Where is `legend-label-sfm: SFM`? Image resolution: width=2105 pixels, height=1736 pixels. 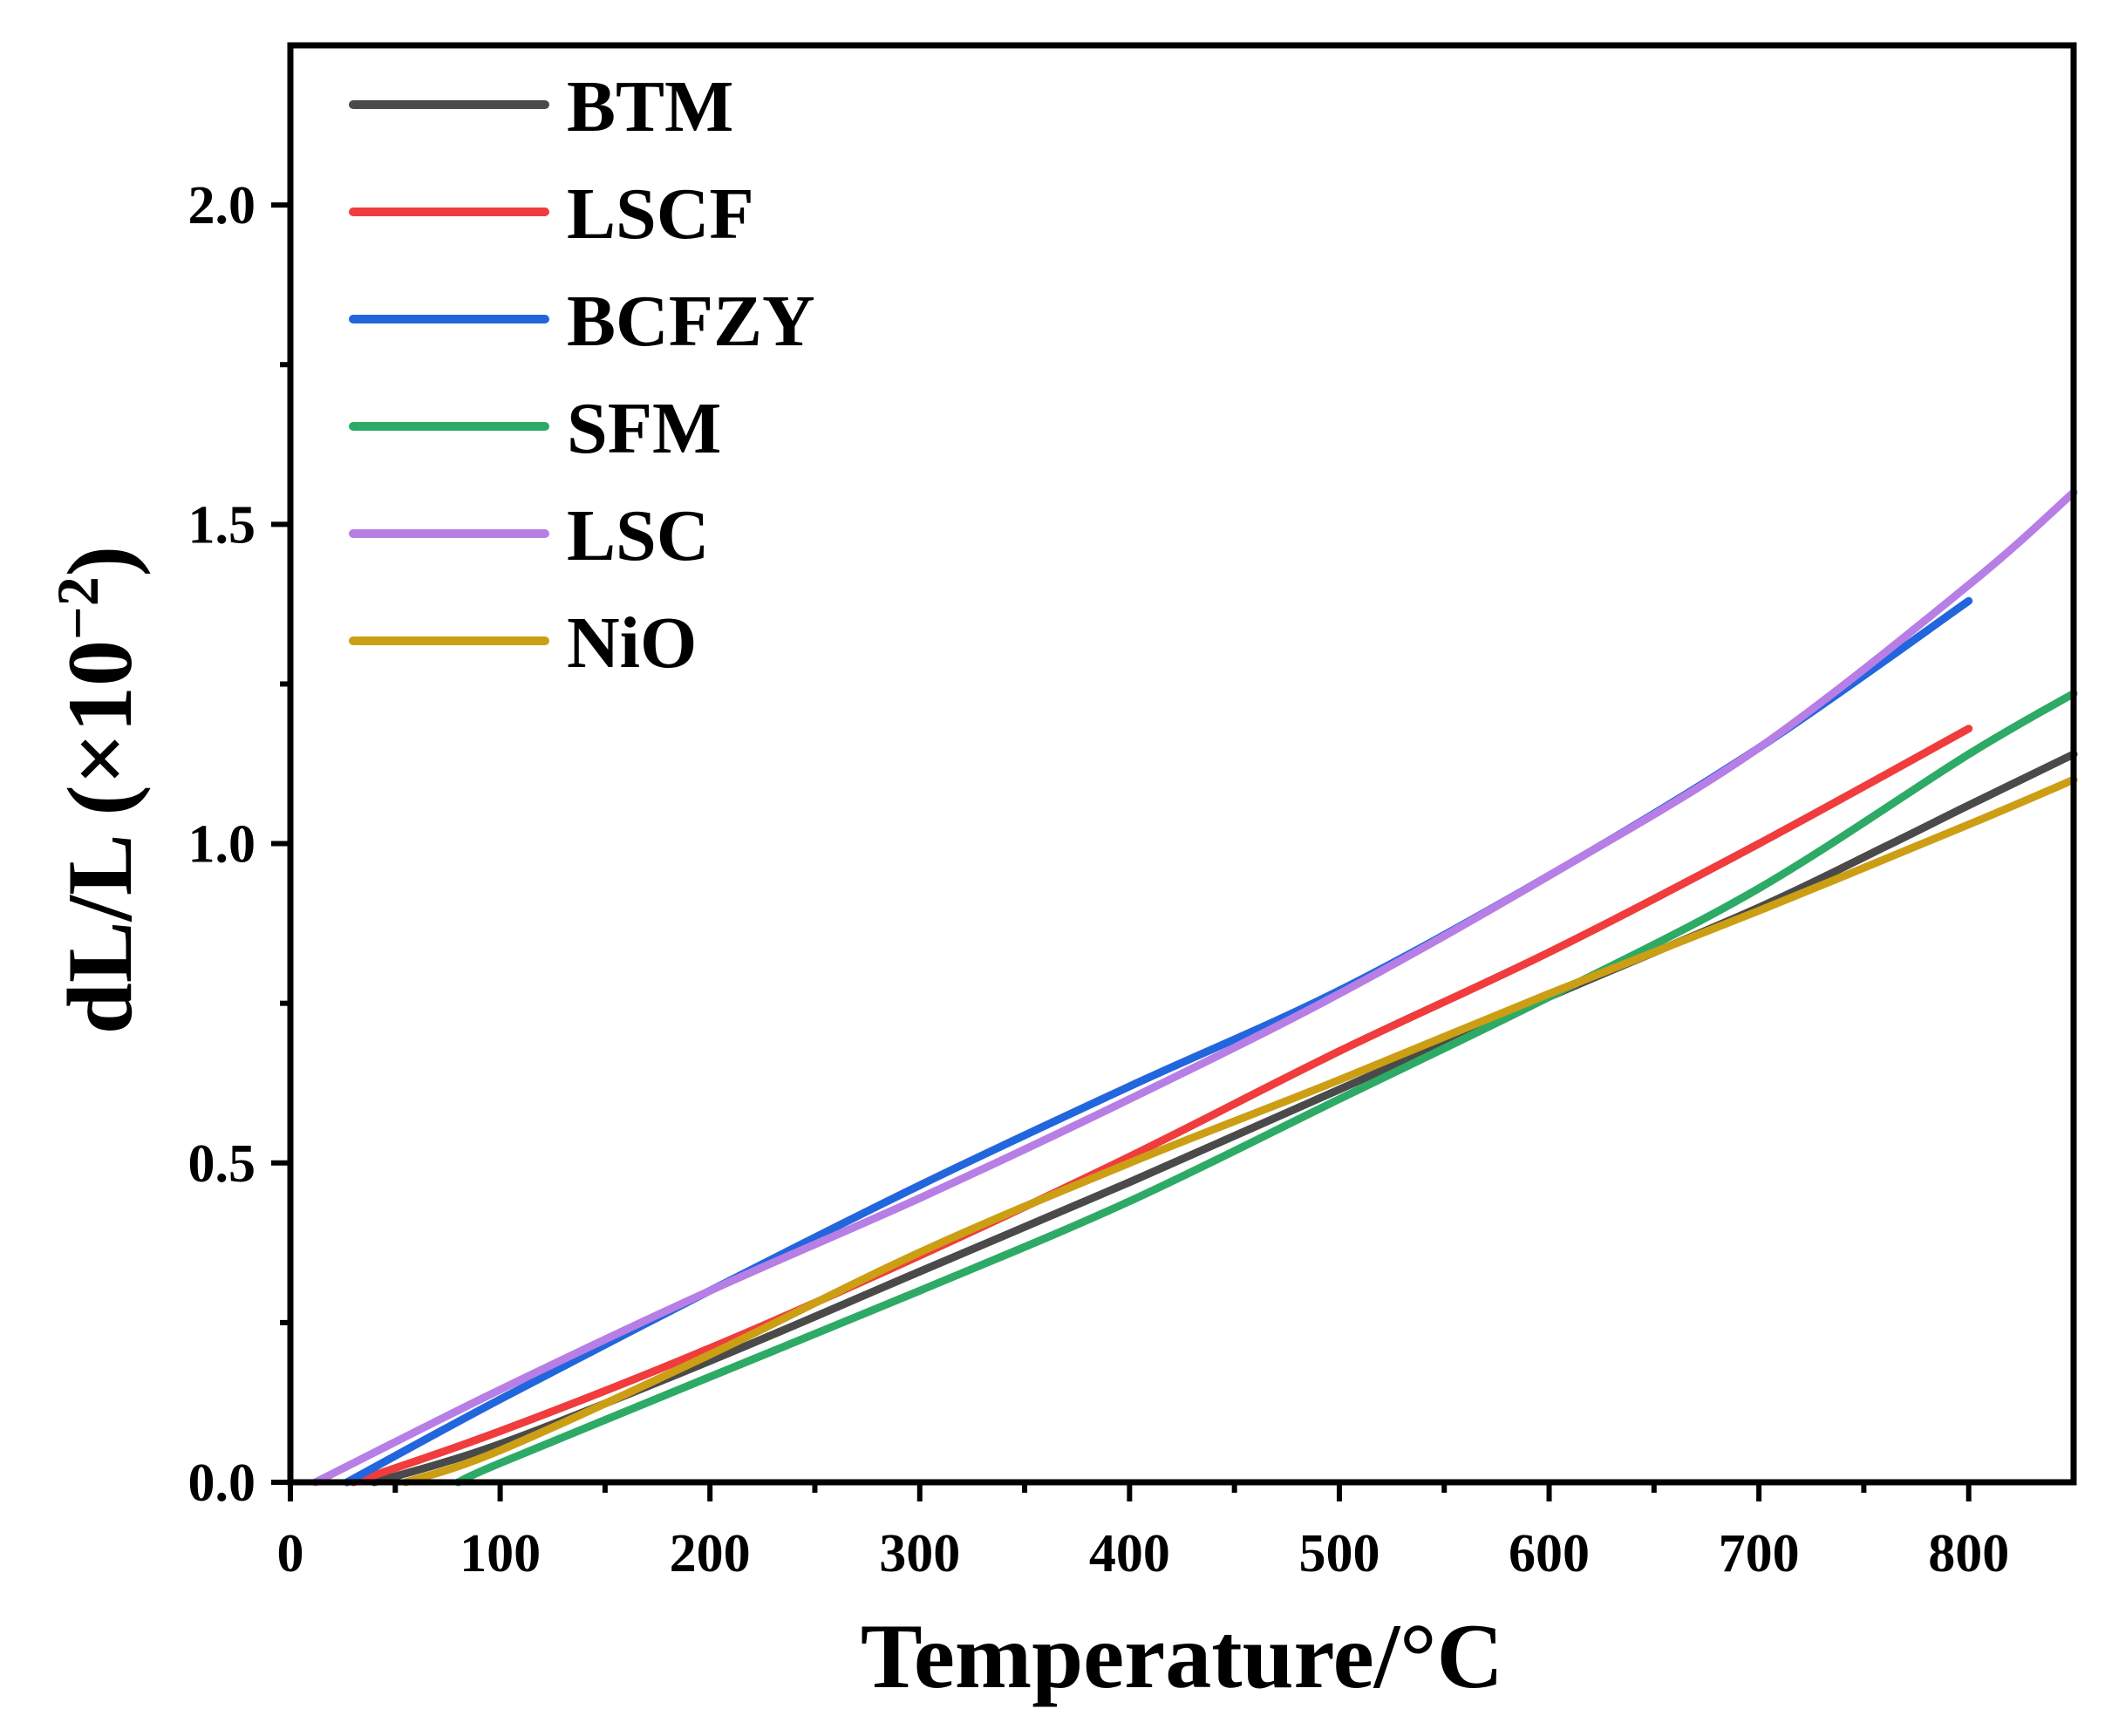 legend-label-sfm: SFM is located at coordinates (644, 429).